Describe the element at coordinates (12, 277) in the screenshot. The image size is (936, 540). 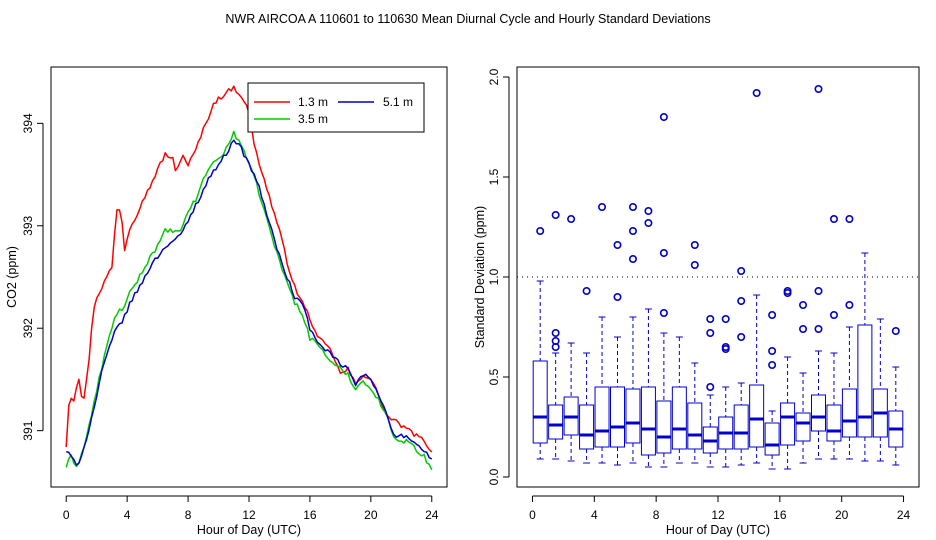
I see `left-y-axis-label: CO2 (ppm)` at that location.